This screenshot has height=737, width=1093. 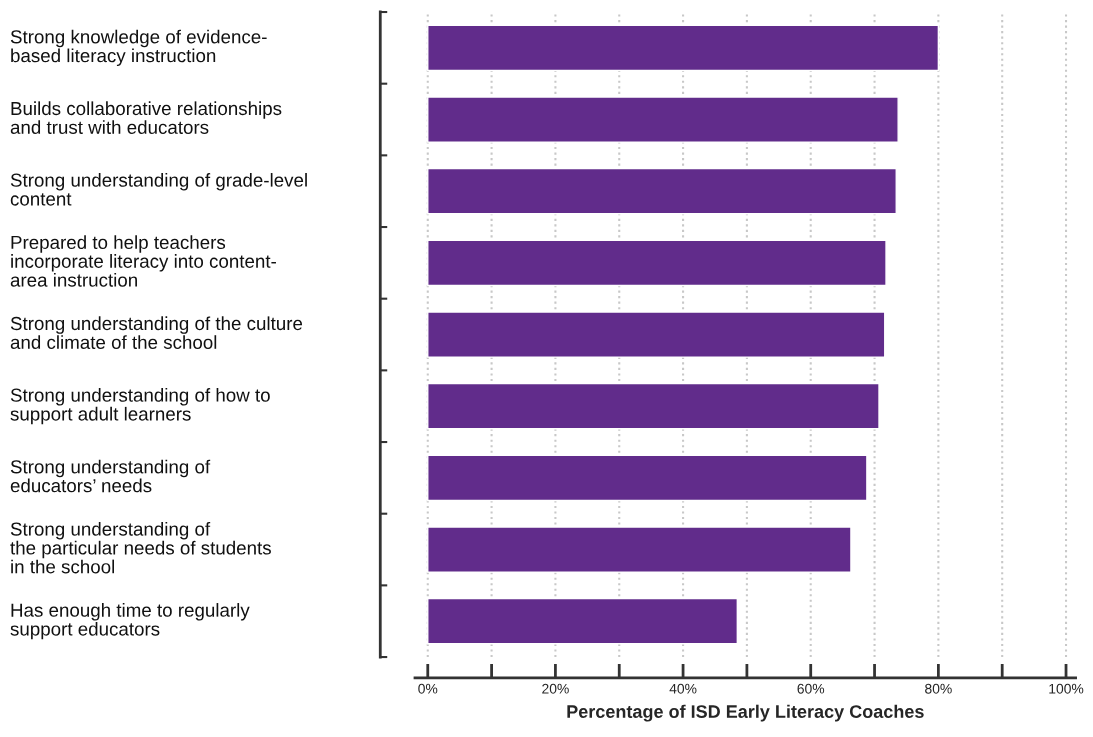 I want to click on x-tick-label: 20%, so click(x=555, y=688).